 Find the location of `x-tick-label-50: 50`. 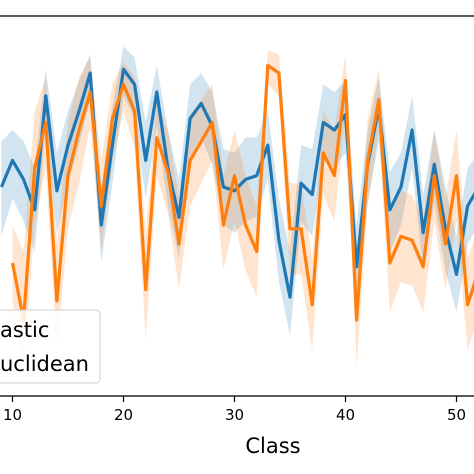

x-tick-label-50: 50 is located at coordinates (456, 415).